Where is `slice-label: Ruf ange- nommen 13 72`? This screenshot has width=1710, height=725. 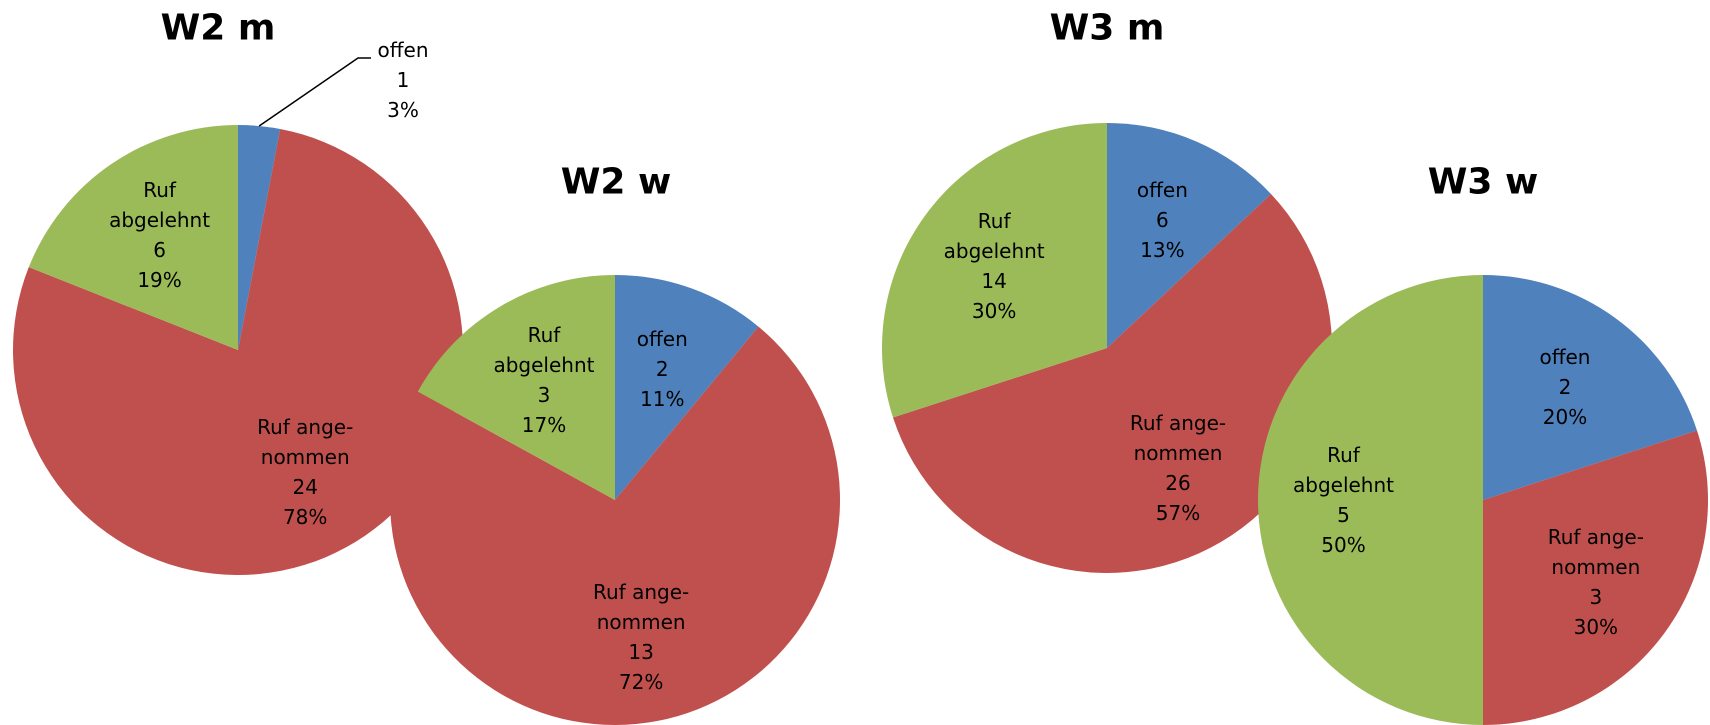 slice-label: Ruf ange- nommen 13 72 is located at coordinates (641, 637).